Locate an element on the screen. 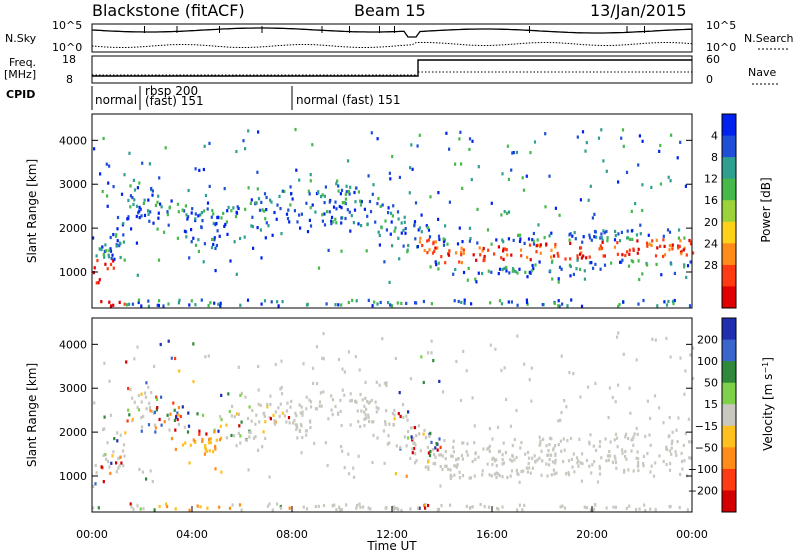  x-tick-label: 20:00 is located at coordinates (592, 534).